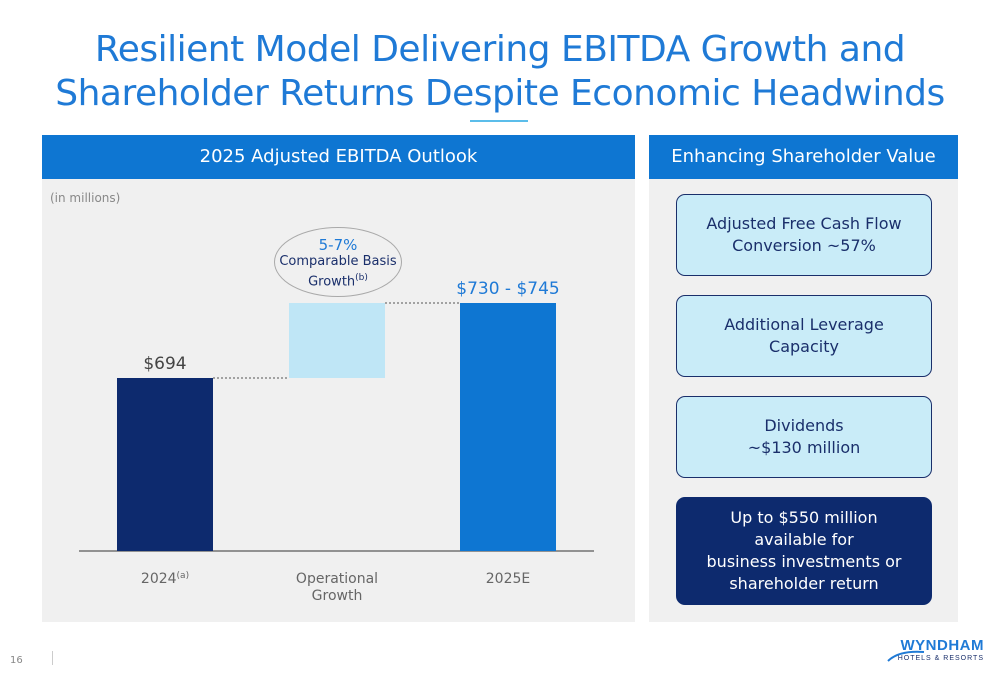  I want to click on leverage-capacity-box: Additional Leverage Capacity, so click(804, 336).